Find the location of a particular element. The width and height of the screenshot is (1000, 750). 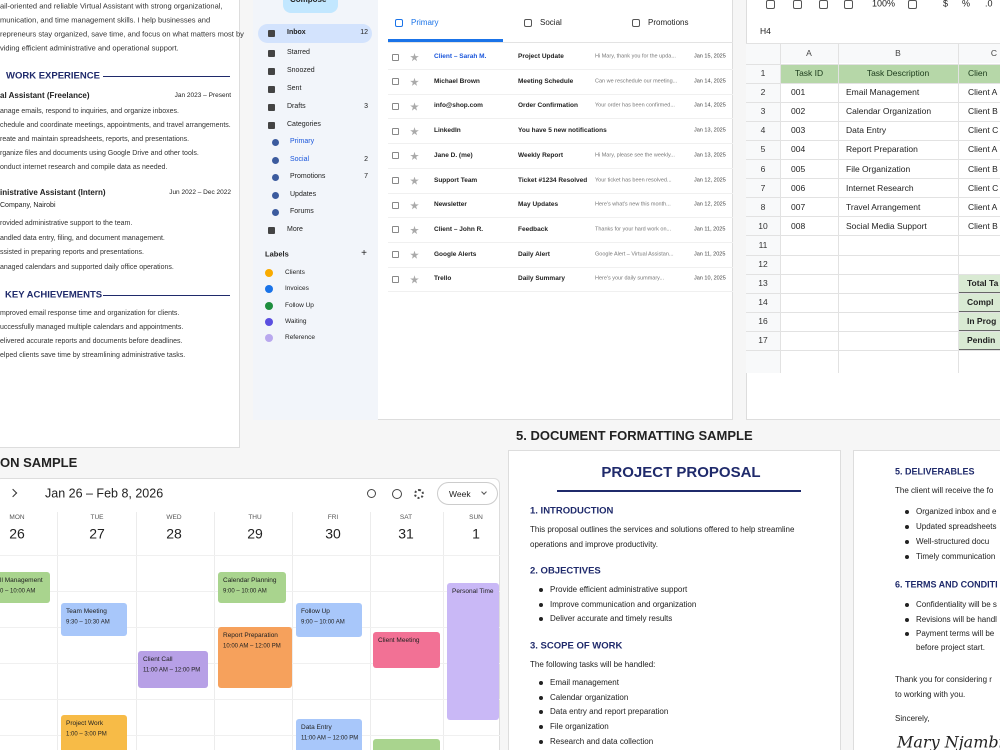

title-rule is located at coordinates (679, 491).